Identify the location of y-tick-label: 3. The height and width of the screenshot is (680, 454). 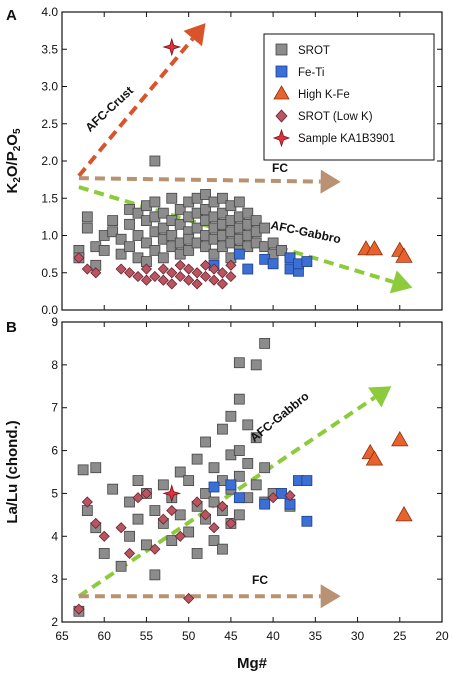
(54, 579).